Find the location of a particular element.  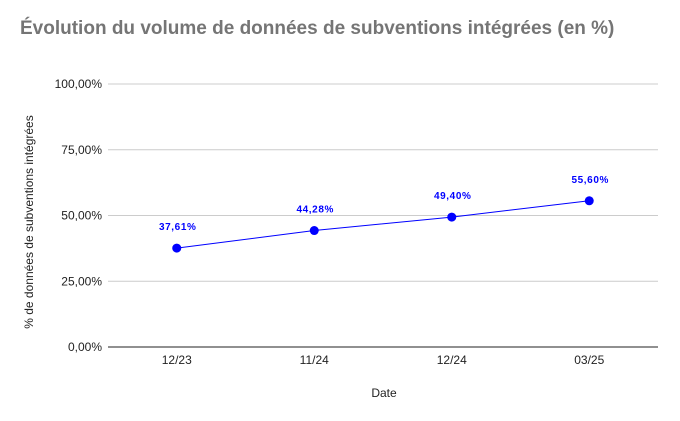

x-tick-label: 12/24 is located at coordinates (452, 360).